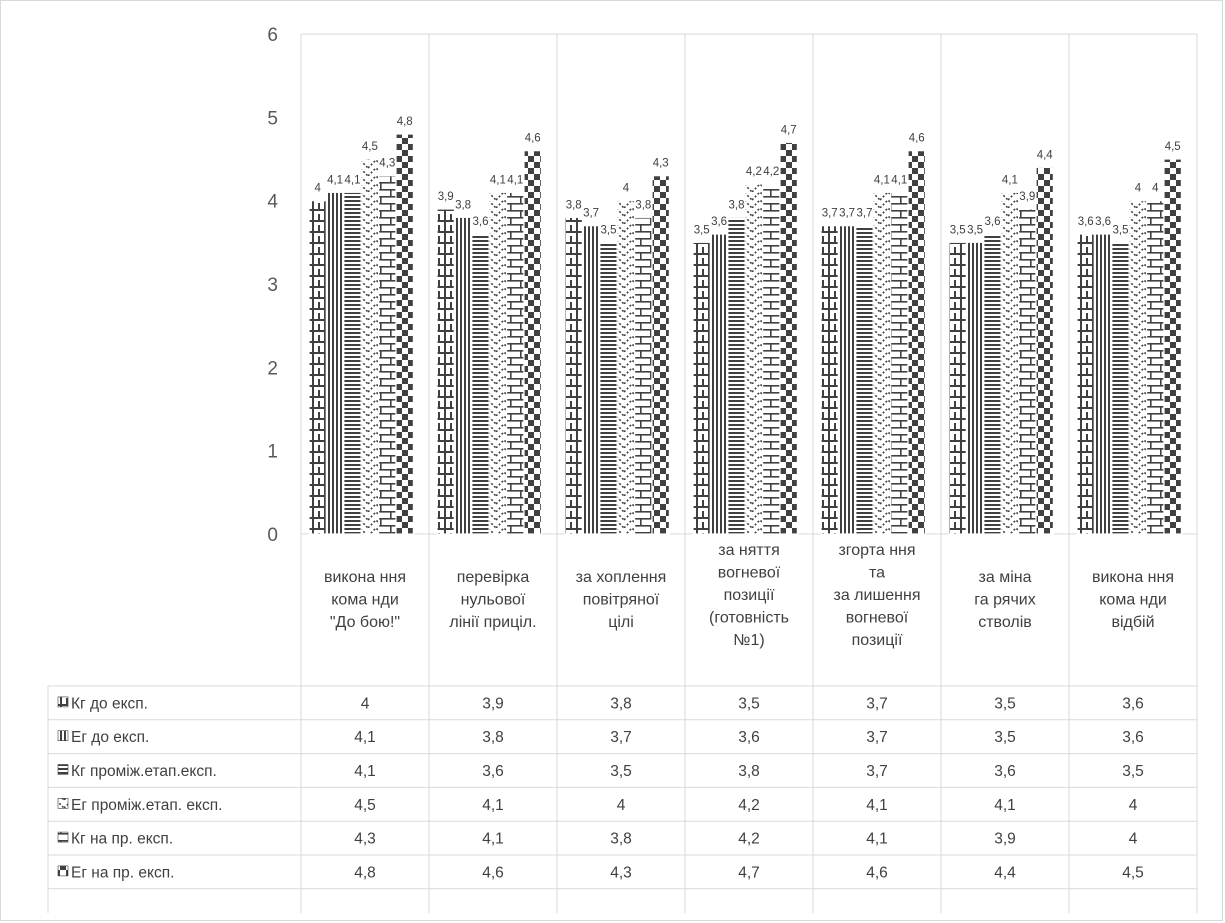  Describe the element at coordinates (493, 600) in the screenshot. I see `category-label: нульової` at that location.